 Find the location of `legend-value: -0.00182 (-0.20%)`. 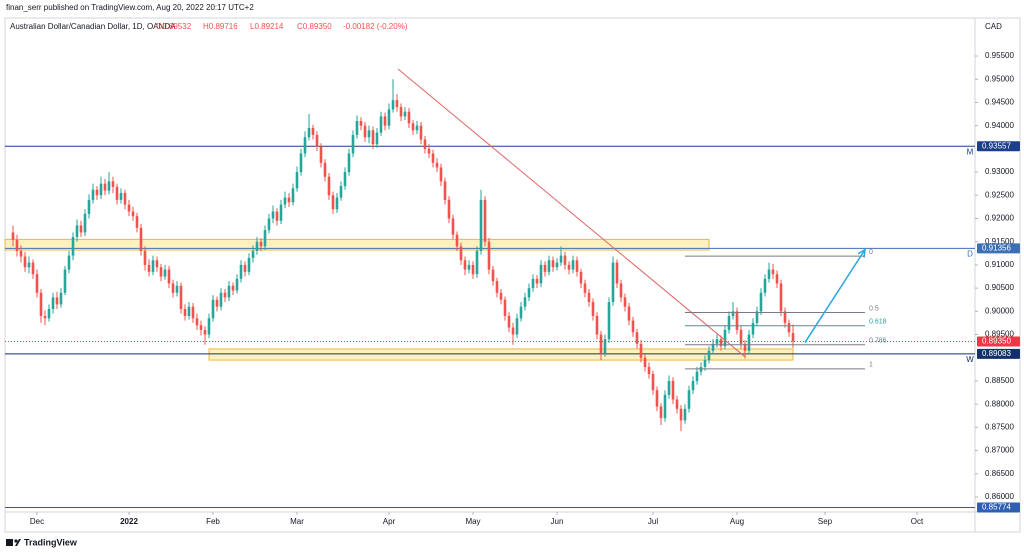

legend-value: -0.00182 (-0.20%) is located at coordinates (375, 26).